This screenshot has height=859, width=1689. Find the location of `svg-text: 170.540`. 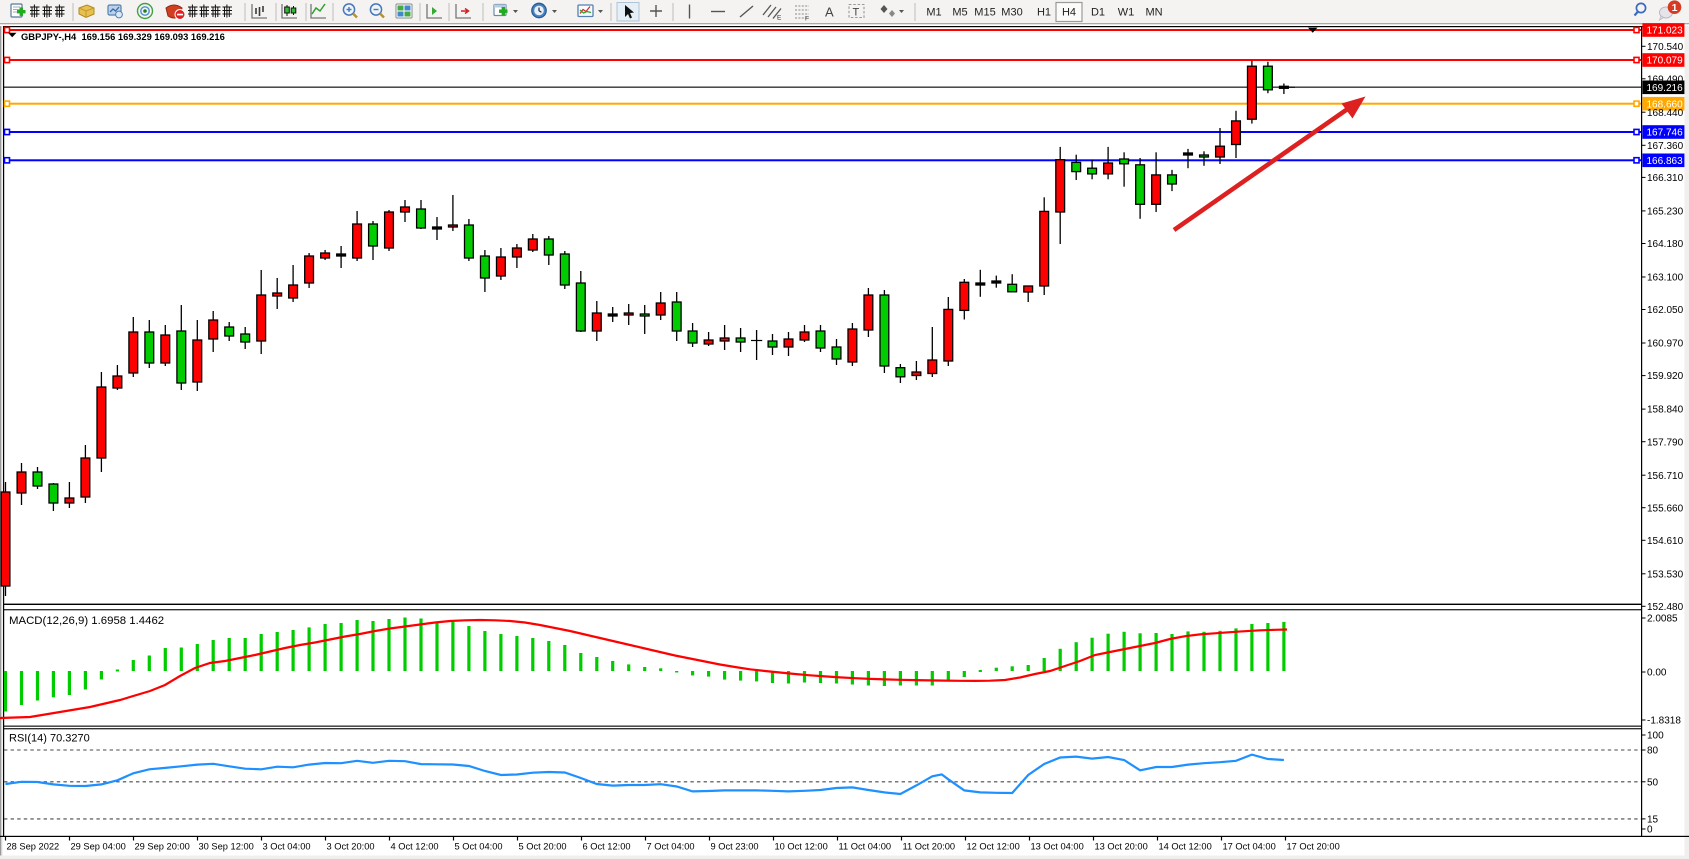

svg-text: 170.540 is located at coordinates (1665, 47).